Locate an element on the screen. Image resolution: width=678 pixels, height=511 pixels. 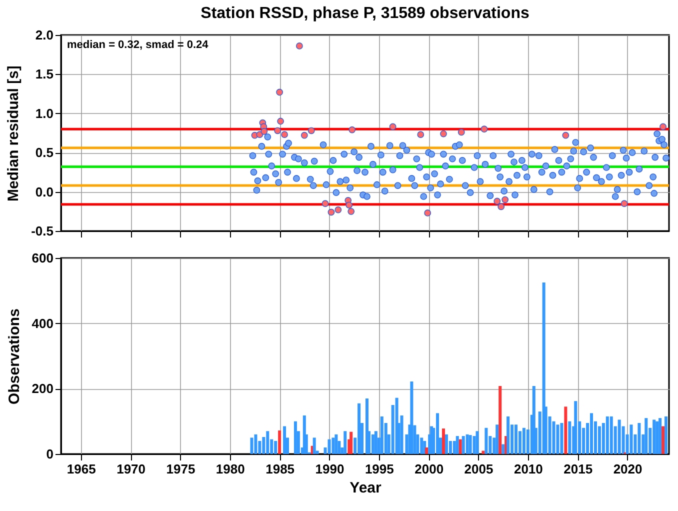
y-tick-label: 1.5 is located at coordinates (44, 74).